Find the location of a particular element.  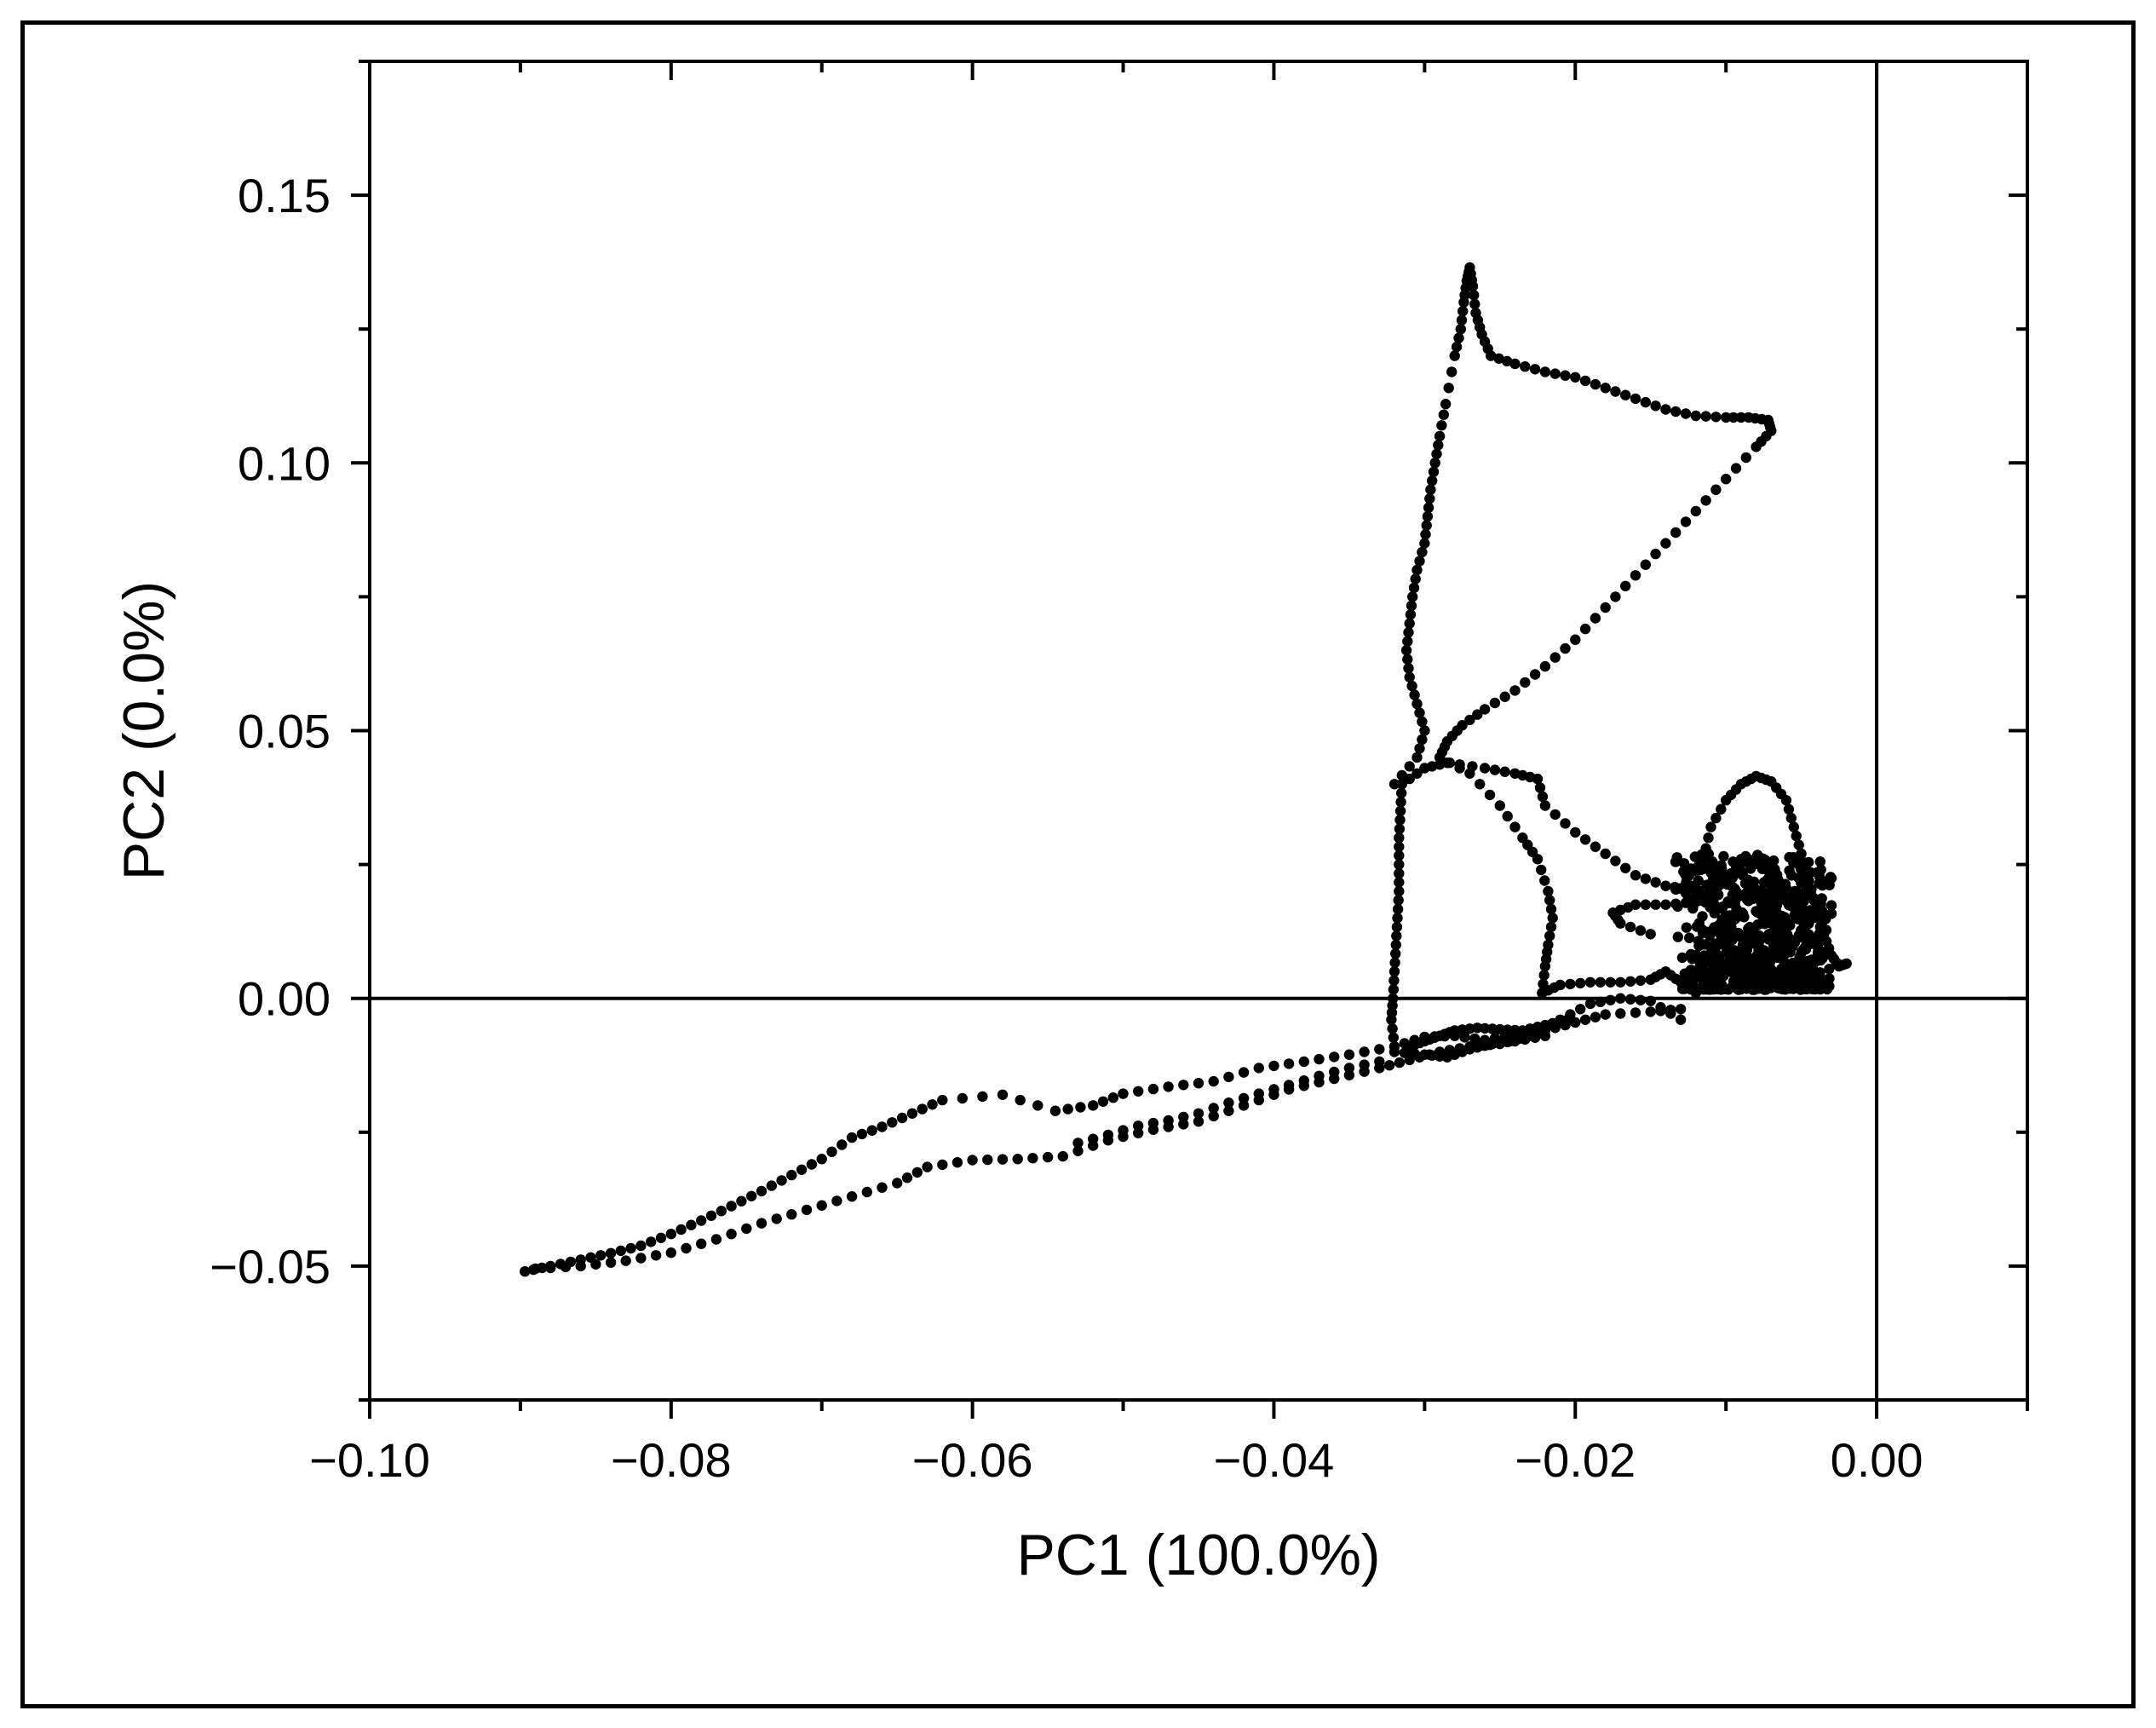

y-axis-title: PC2 (0.0%) is located at coordinates (144, 731).